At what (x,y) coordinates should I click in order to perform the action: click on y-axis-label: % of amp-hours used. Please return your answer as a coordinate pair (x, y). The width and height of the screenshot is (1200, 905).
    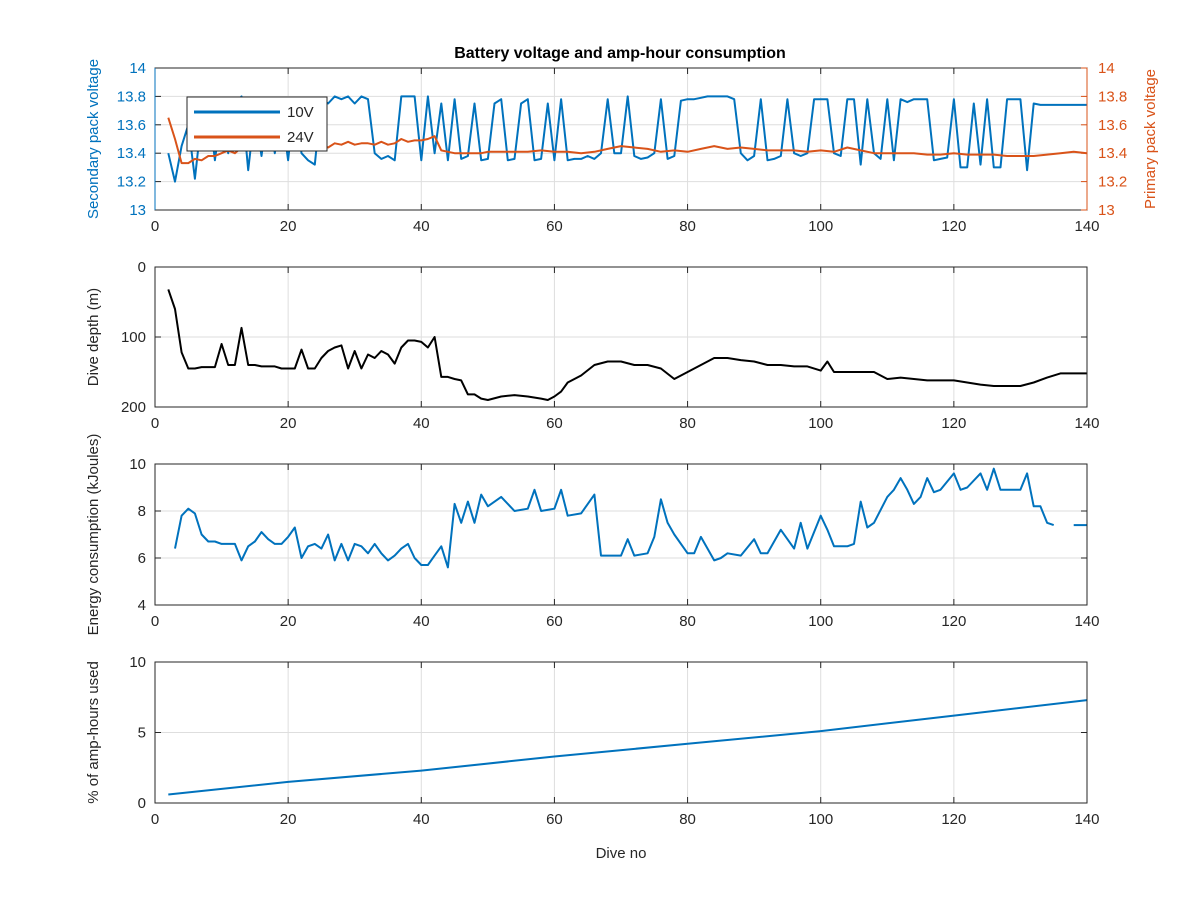
    Looking at the image, I should click on (93, 732).